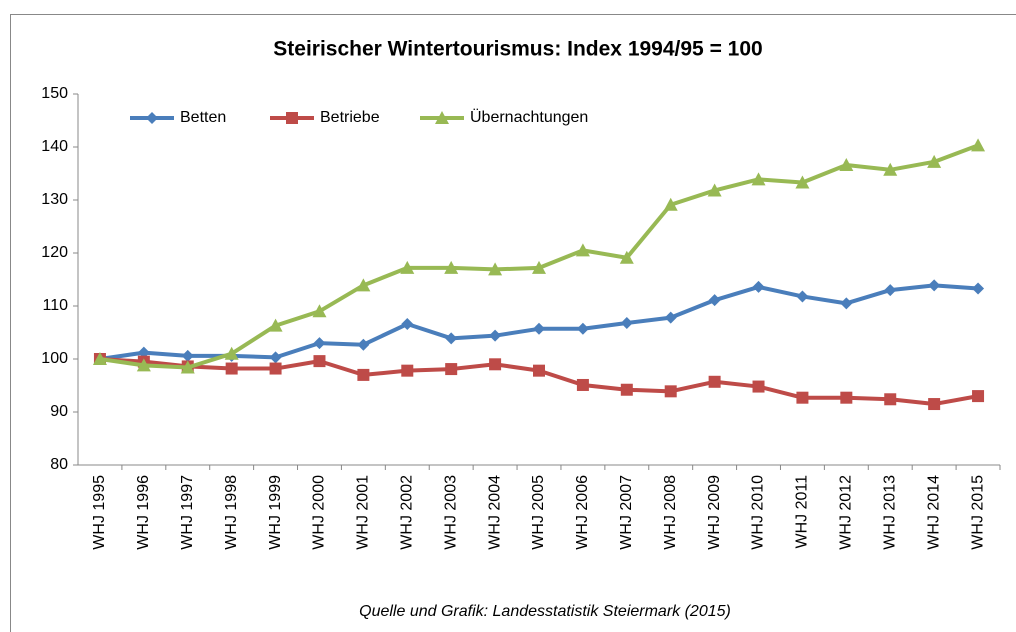 Image resolution: width=1016 pixels, height=632 pixels. I want to click on y-tick-label: 100, so click(54, 358).